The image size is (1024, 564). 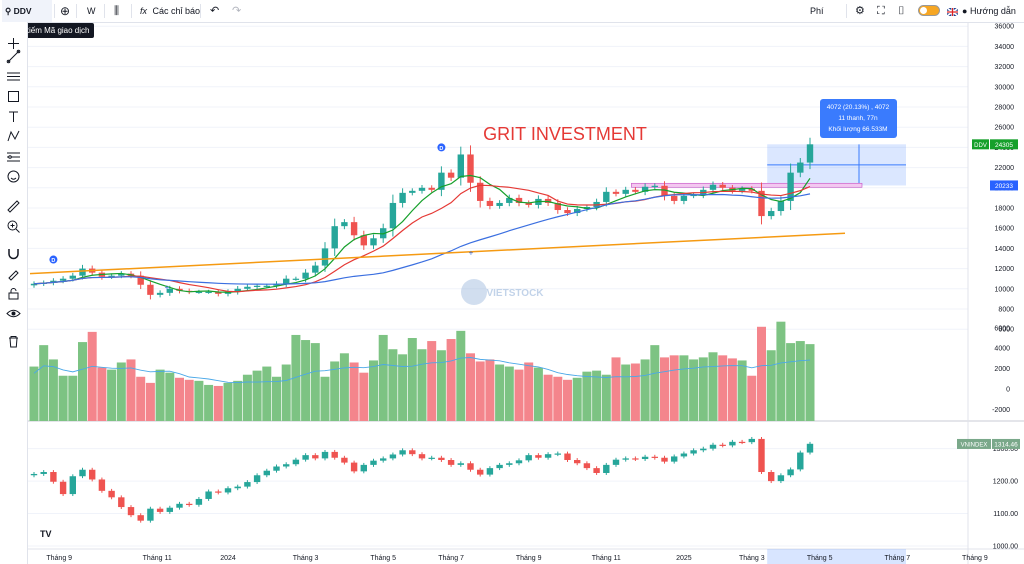 I want to click on resistance-zone, so click(x=747, y=185).